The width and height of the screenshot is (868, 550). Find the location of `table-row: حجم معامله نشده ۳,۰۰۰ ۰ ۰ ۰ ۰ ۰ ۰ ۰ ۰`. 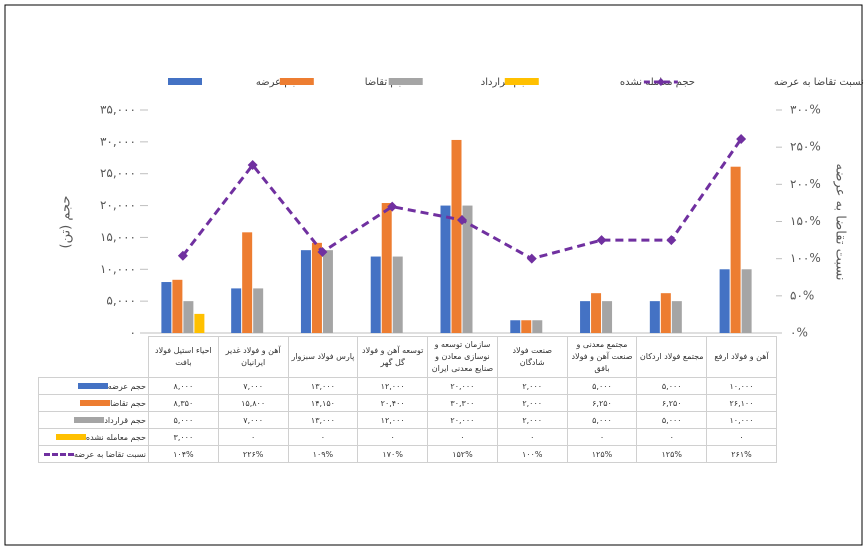

table-row: حجم معامله نشده ۳,۰۰۰ ۰ ۰ ۰ ۰ ۰ ۰ ۰ ۰ is located at coordinates (407, 437).